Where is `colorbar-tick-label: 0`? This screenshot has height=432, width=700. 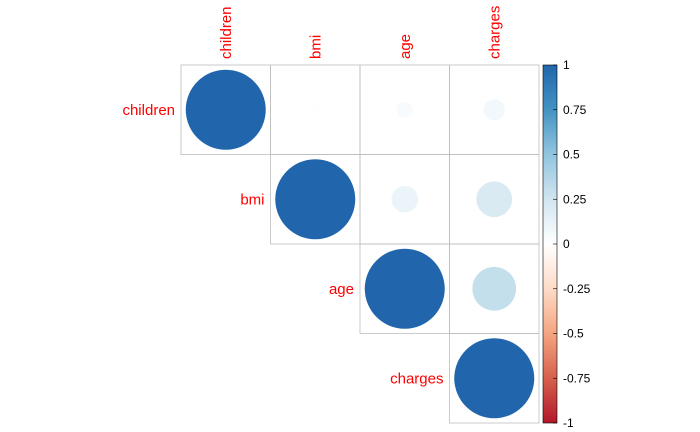
colorbar-tick-label: 0 is located at coordinates (566, 244).